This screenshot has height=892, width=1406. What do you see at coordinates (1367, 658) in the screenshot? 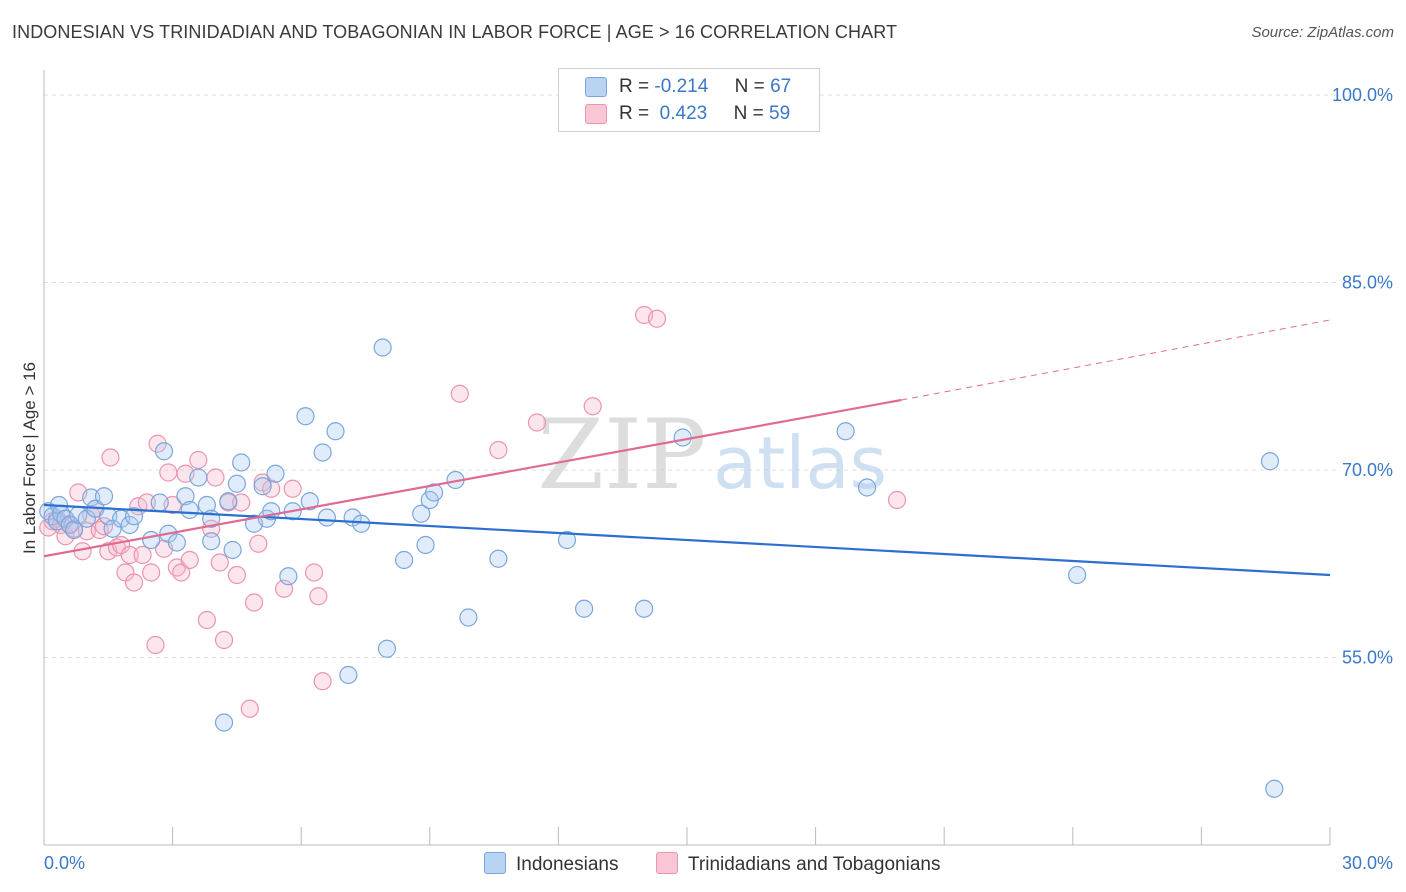
I see `y-tick-label: 55.0%` at bounding box center [1367, 658].